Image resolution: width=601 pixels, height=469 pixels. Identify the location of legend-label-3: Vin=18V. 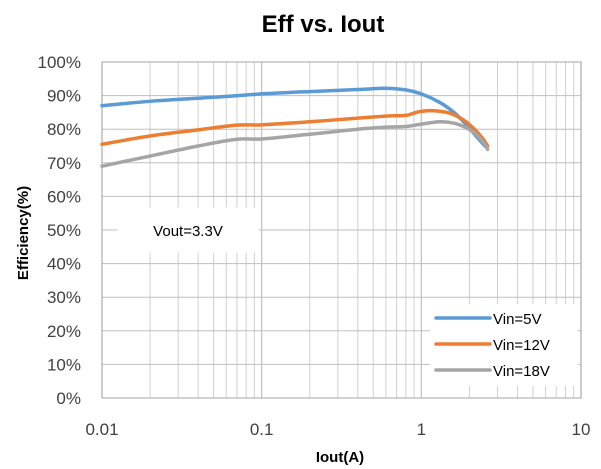
(521, 371).